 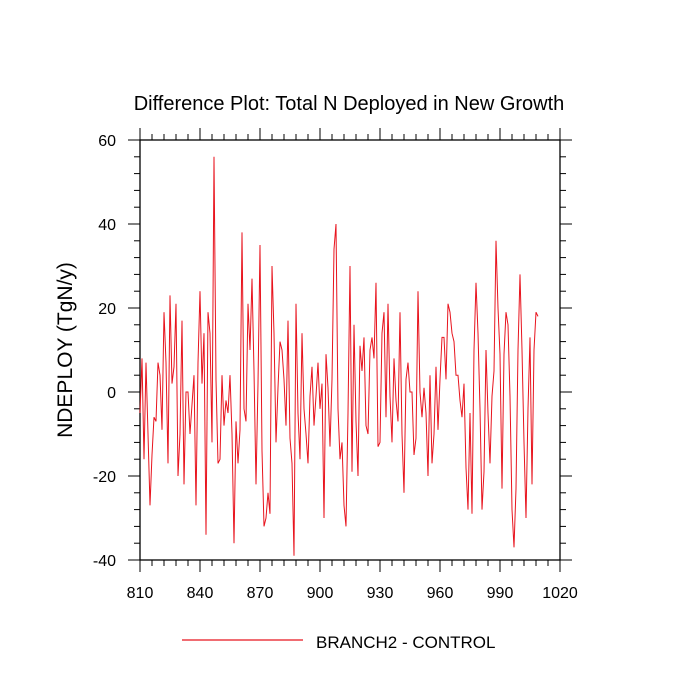 What do you see at coordinates (107, 309) in the screenshot?
I see `y-tick-label: 20` at bounding box center [107, 309].